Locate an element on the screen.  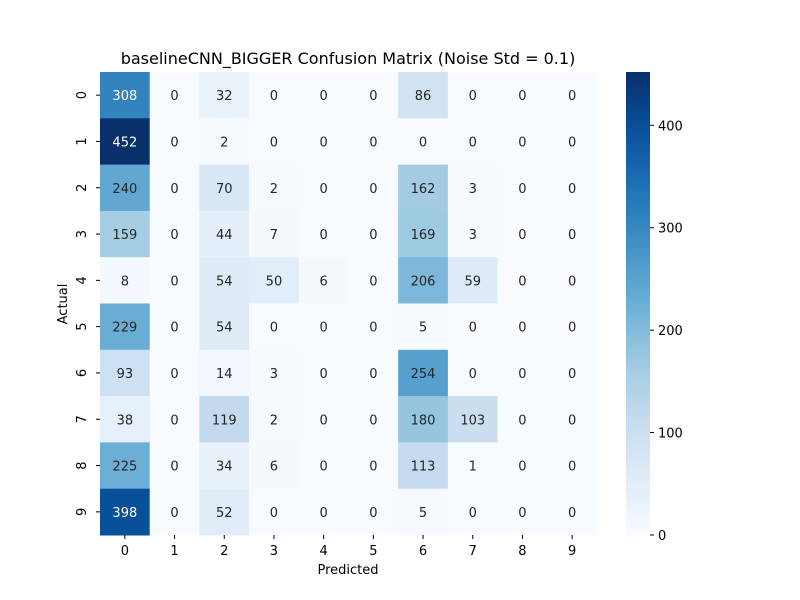
y-axis-label: Actual is located at coordinates (63, 304).